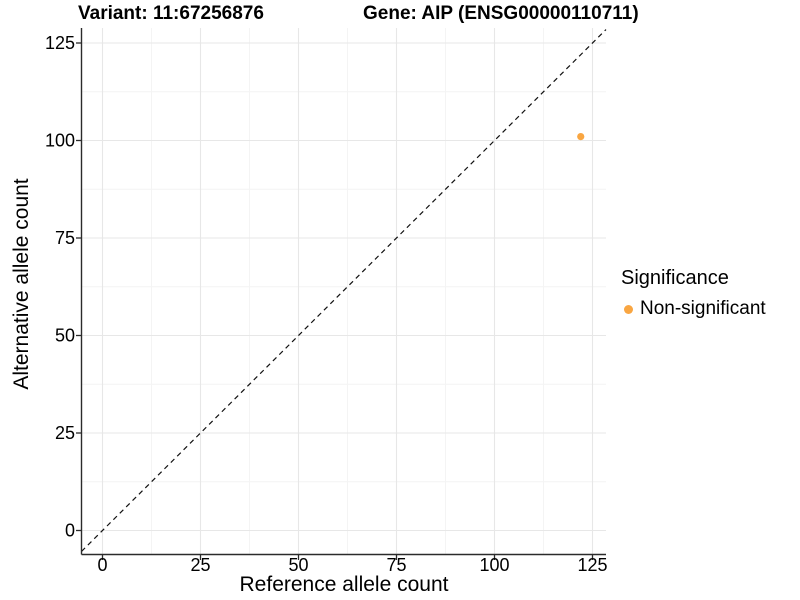 This screenshot has height=600, width=800. Describe the element at coordinates (703, 308) in the screenshot. I see `legend-item-label: Non-significant` at that location.